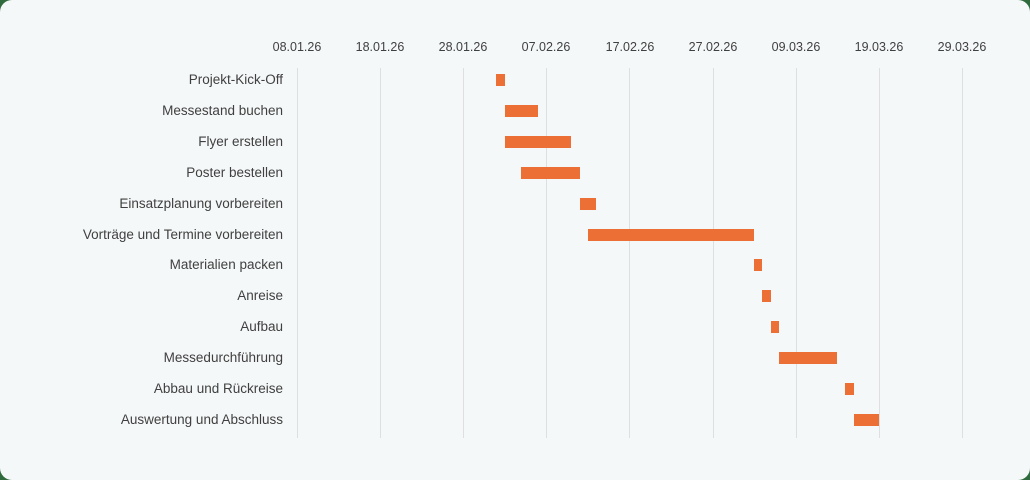  I want to click on task-label: Aufbau, so click(261, 327).